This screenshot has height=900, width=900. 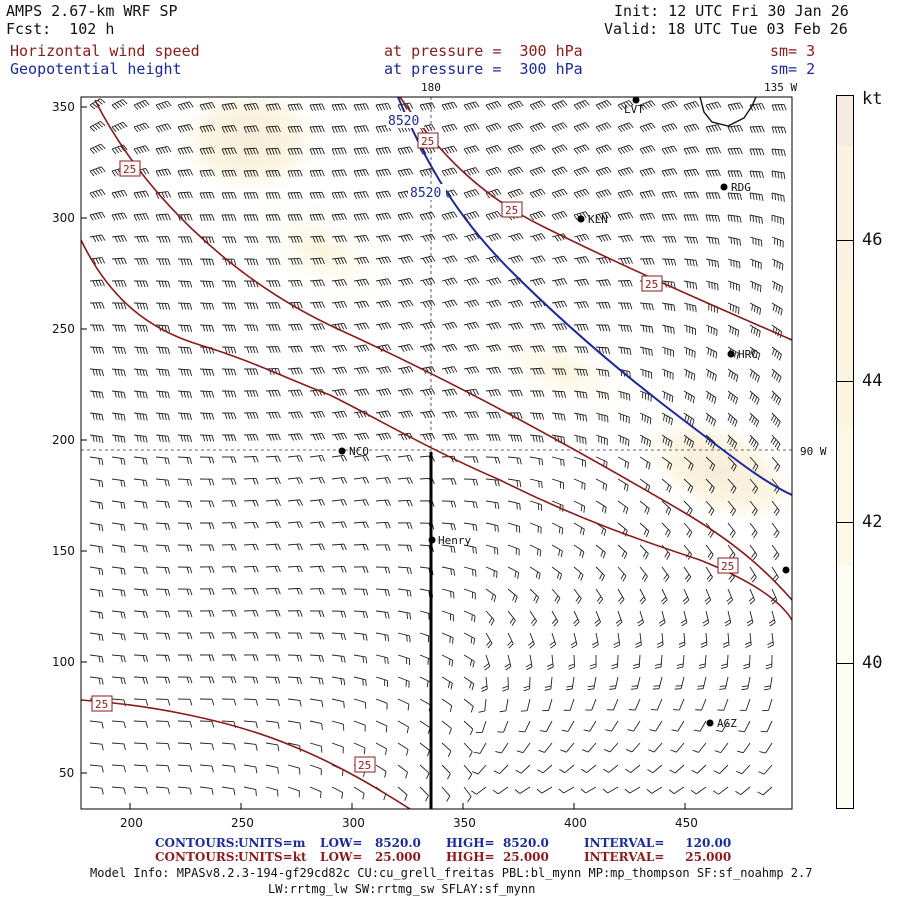 I want to click on contour-row-height-low: LOW= 8520.0, so click(x=370, y=843).